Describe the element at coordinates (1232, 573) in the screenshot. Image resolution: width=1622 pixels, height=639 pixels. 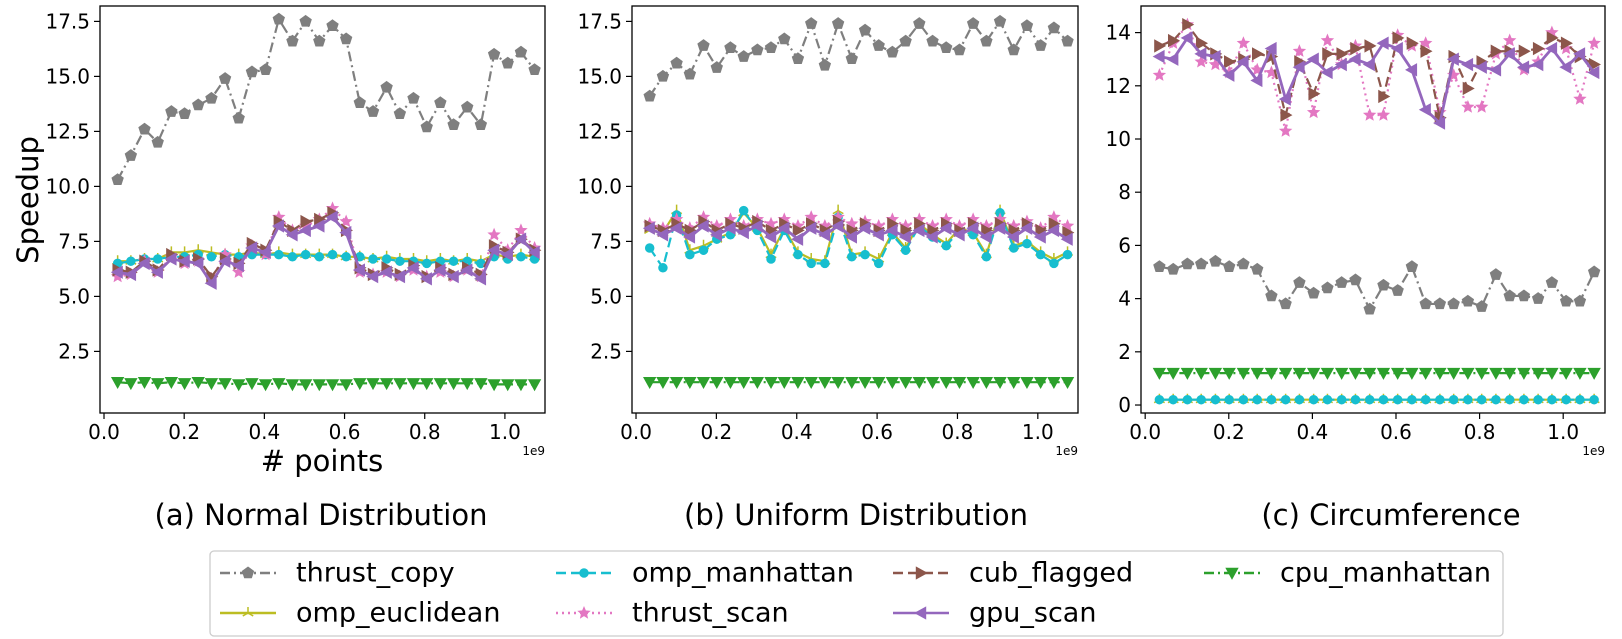
I see `legend-marker-cpu_manhattan` at that location.